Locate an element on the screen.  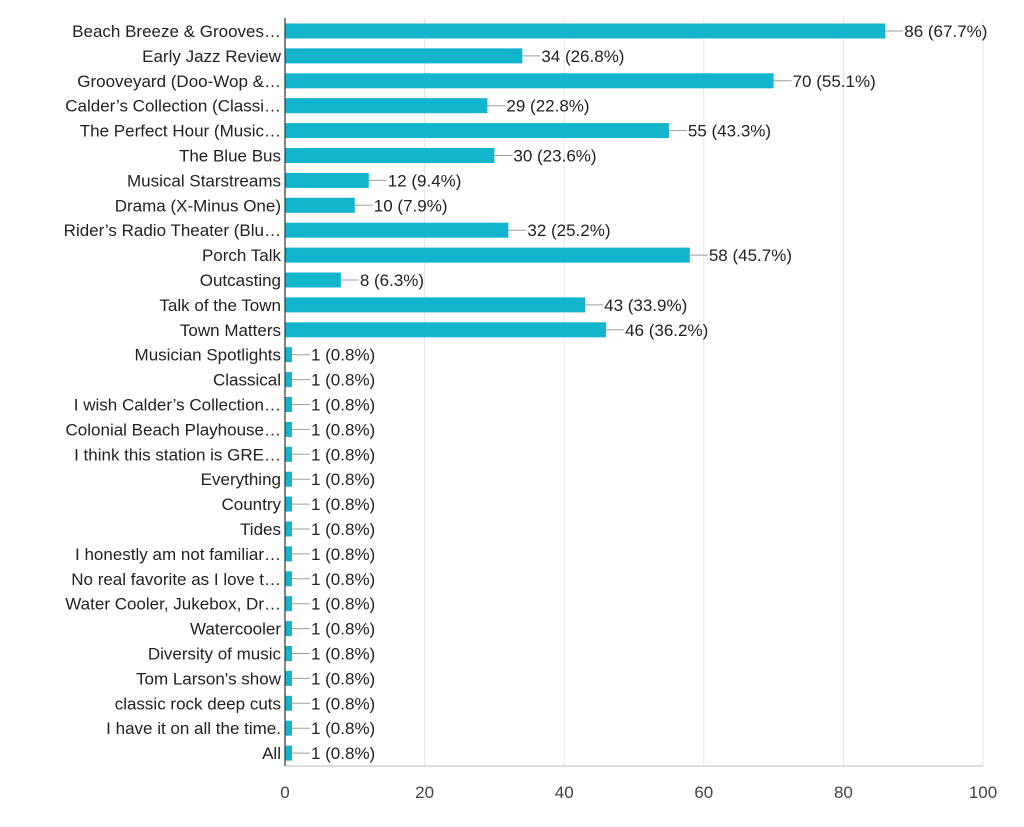
category-label: Diversity of music is located at coordinates (215, 654).